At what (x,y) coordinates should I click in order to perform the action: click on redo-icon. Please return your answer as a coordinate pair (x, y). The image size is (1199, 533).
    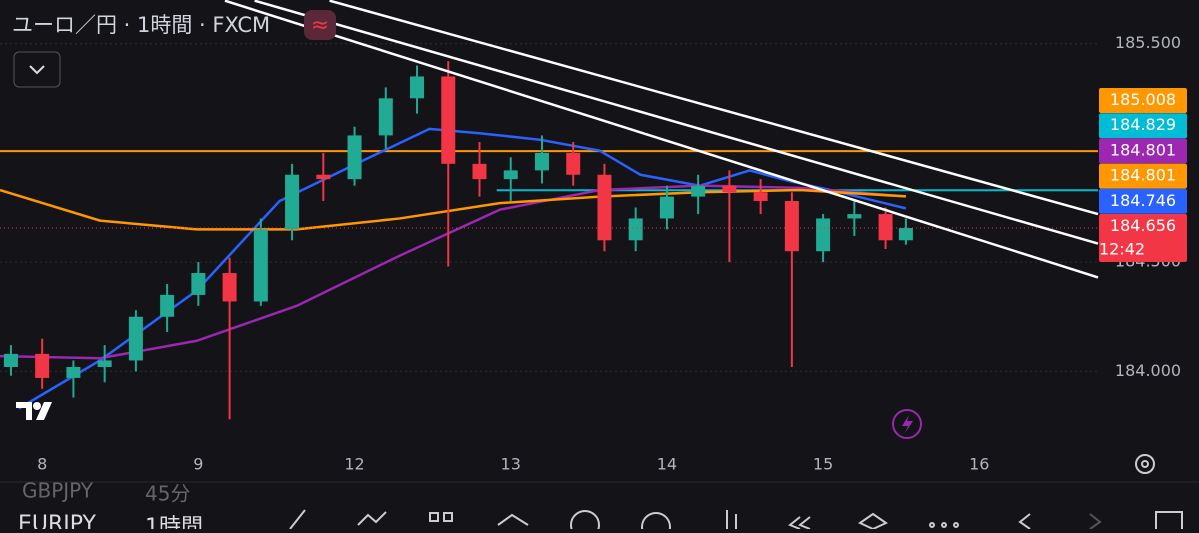
    Looking at the image, I should click on (1095, 521).